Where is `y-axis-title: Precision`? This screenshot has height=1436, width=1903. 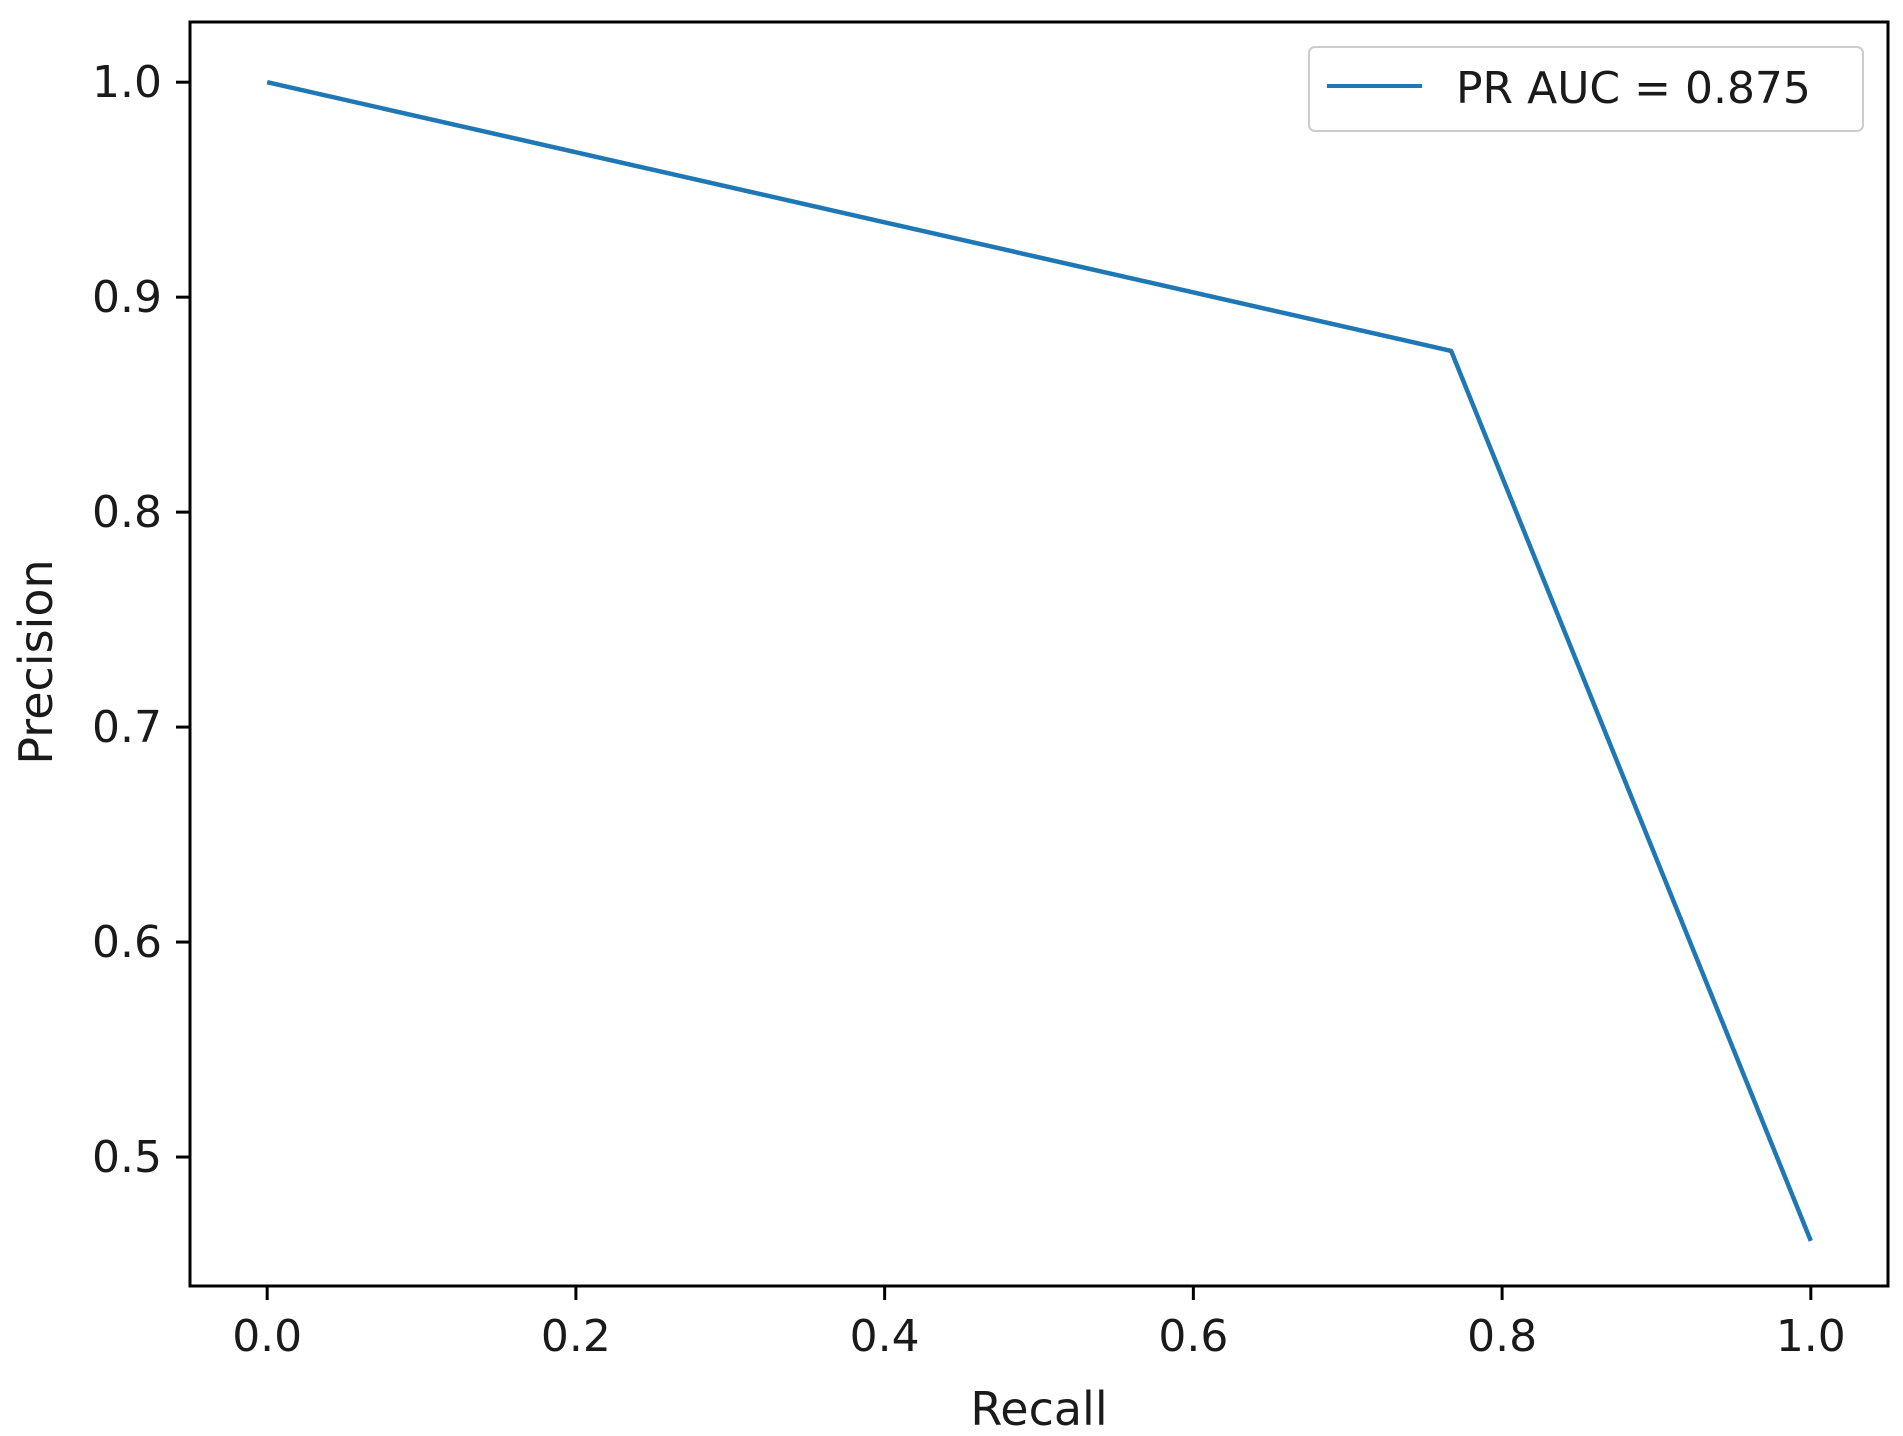
y-axis-title: Precision is located at coordinates (36, 661).